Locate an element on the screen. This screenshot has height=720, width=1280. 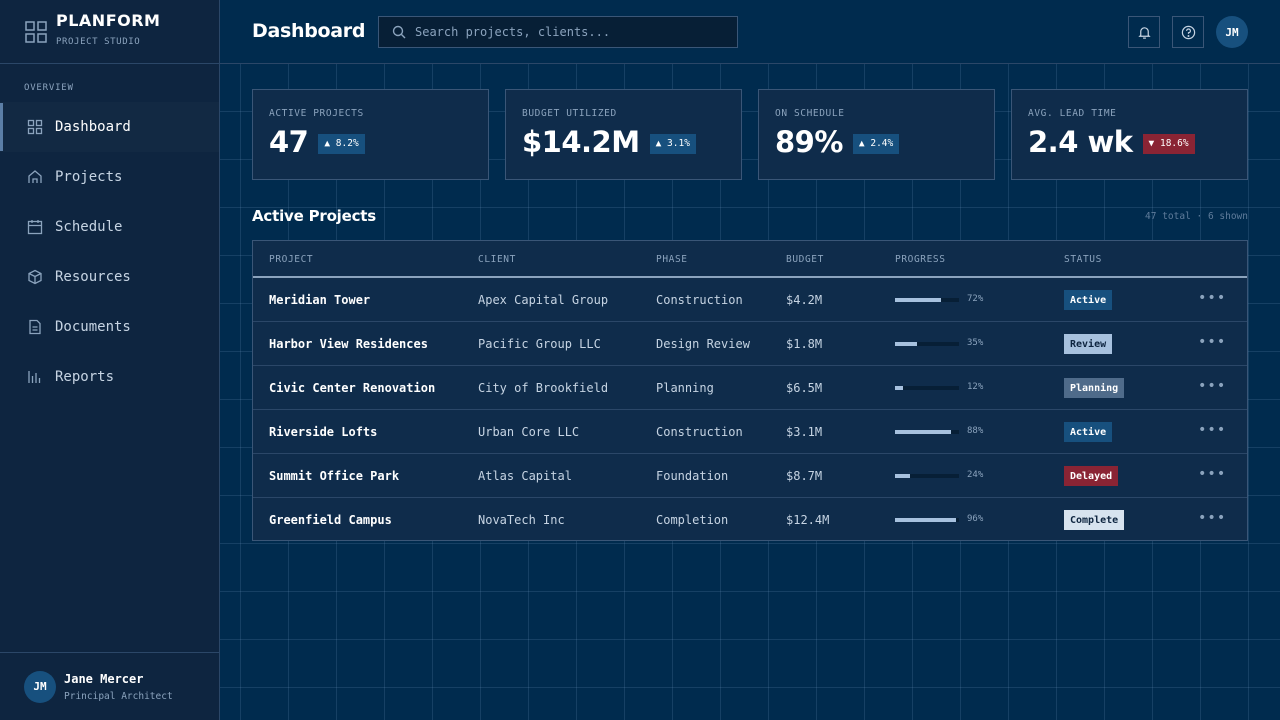
budget: $1.8M is located at coordinates (804, 344).